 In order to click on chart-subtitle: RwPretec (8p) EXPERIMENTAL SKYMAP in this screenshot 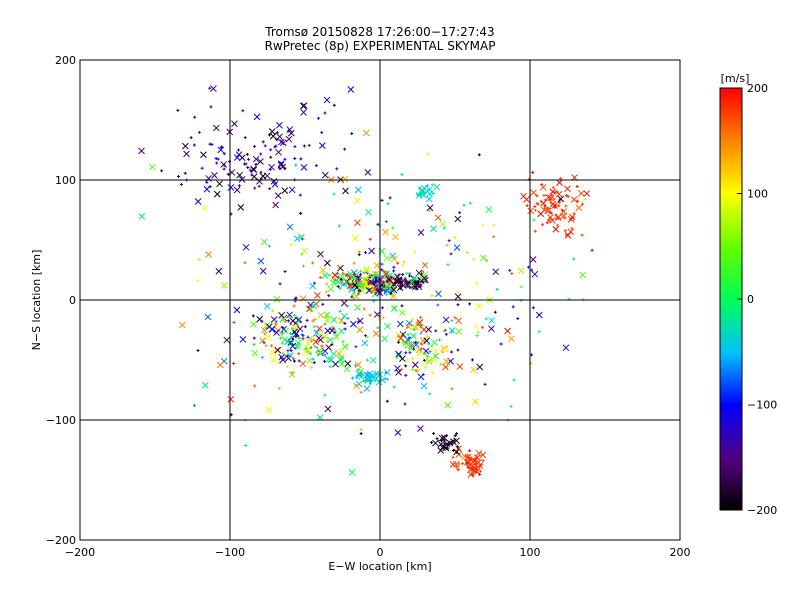, I will do `click(380, 46)`.